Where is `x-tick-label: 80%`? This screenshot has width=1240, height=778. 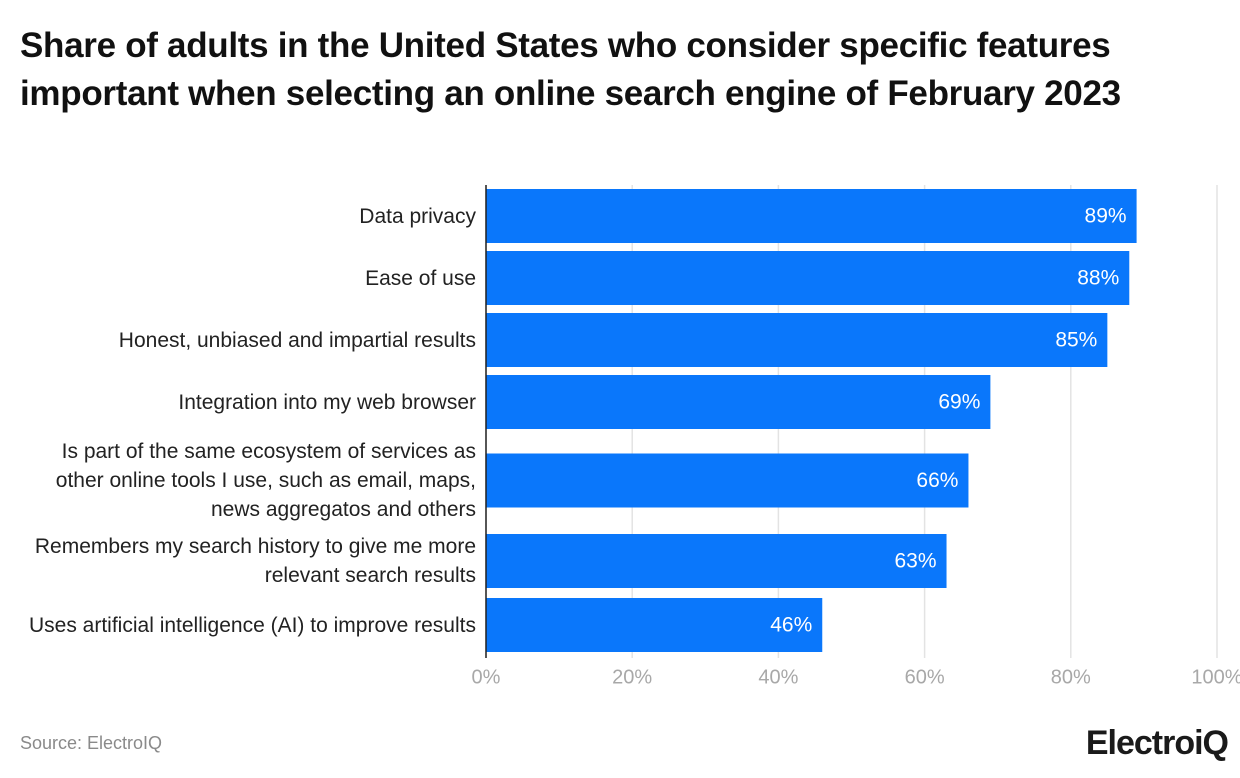 x-tick-label: 80% is located at coordinates (1071, 677).